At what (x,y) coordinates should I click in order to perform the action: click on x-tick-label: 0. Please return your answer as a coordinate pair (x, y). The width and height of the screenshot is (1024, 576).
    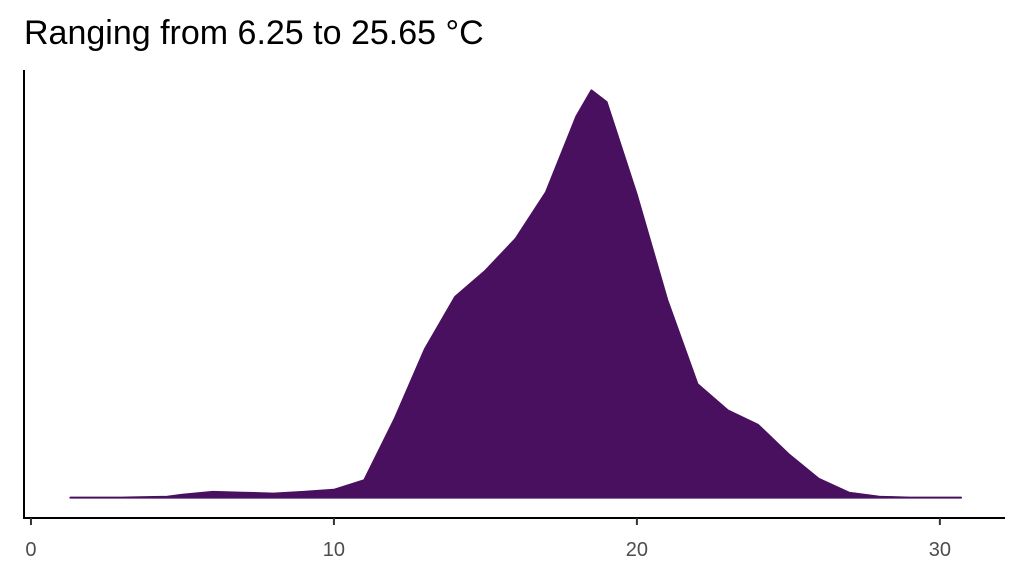
    Looking at the image, I should click on (30, 550).